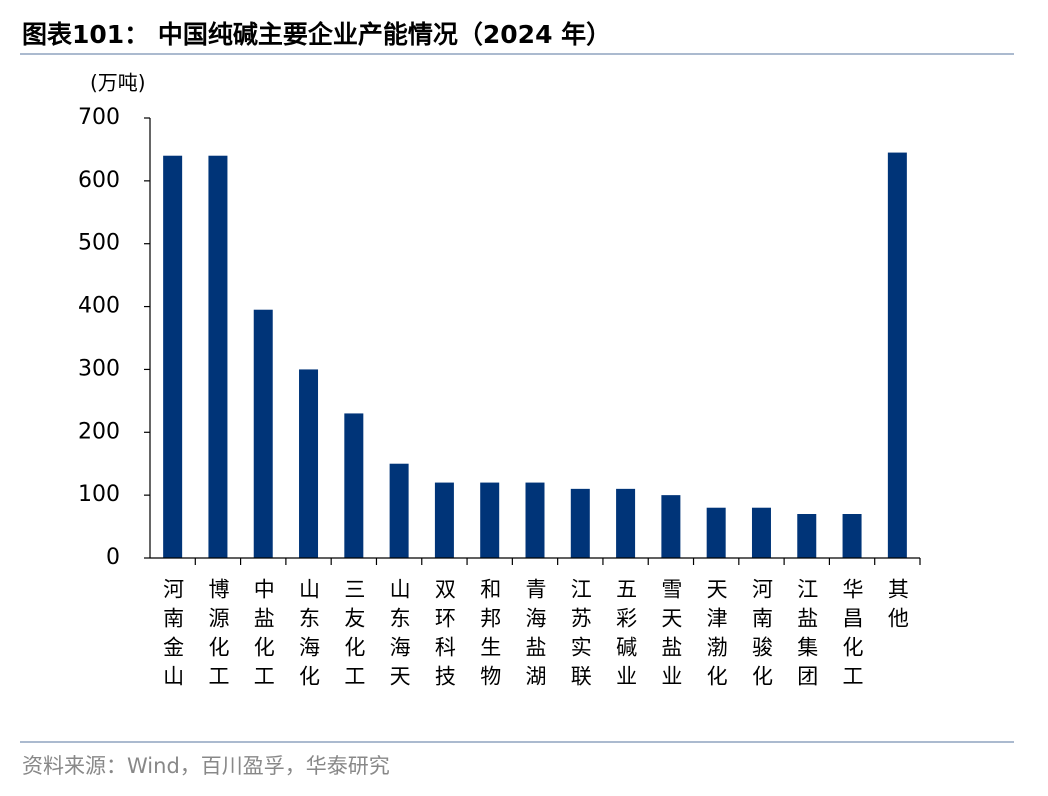 The width and height of the screenshot is (1048, 796). What do you see at coordinates (444, 636) in the screenshot?
I see `x-tick-label: 双环科技` at bounding box center [444, 636].